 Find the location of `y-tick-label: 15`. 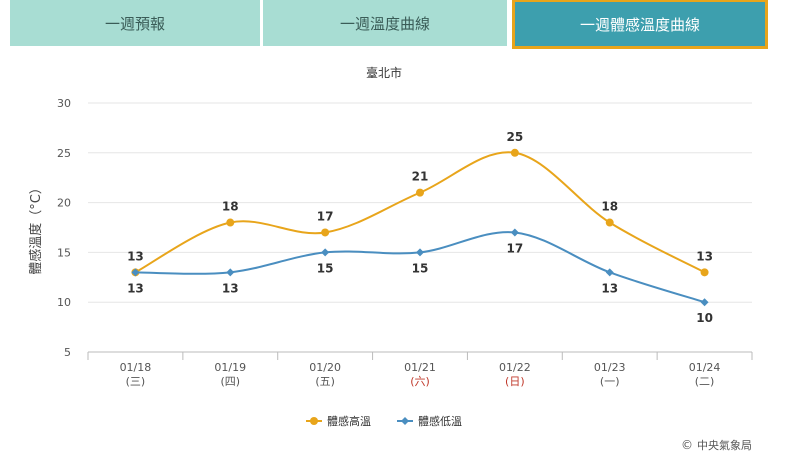

y-tick-label: 15 is located at coordinates (64, 252).